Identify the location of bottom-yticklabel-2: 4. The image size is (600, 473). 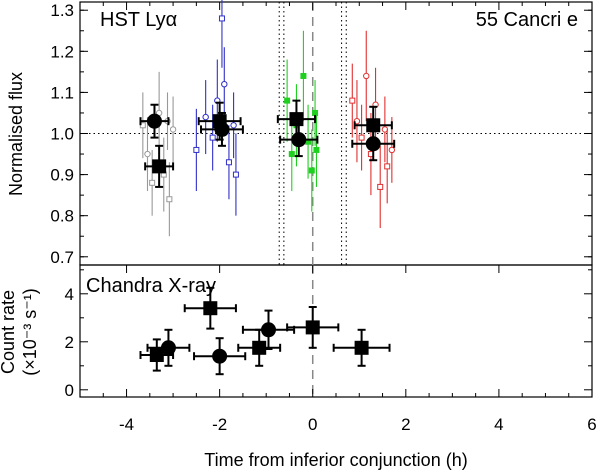
(69, 294).